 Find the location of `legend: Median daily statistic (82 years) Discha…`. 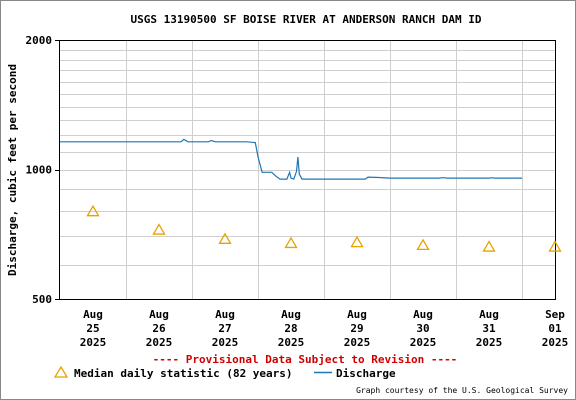

legend: Median daily statistic (82 years) Discha… is located at coordinates (224, 372).